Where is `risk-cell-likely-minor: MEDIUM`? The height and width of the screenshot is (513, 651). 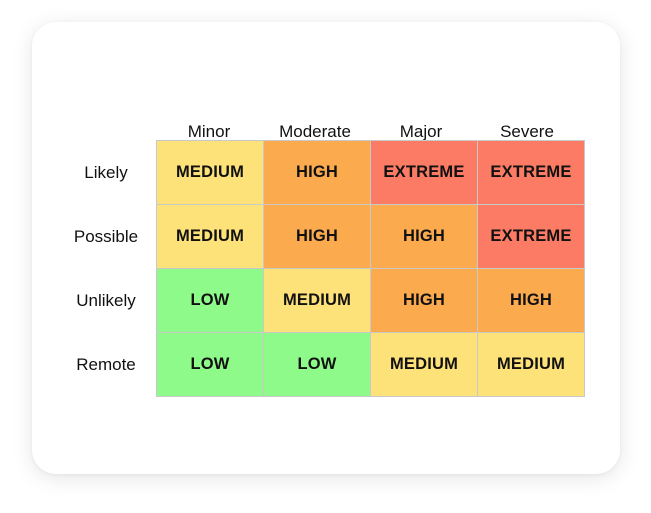 risk-cell-likely-minor: MEDIUM is located at coordinates (210, 172).